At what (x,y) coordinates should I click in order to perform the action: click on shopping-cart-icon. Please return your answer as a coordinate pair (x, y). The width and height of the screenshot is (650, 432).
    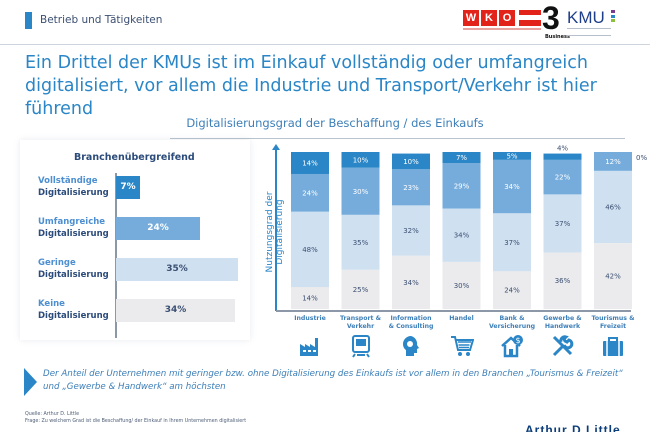
    Looking at the image, I should click on (462, 346).